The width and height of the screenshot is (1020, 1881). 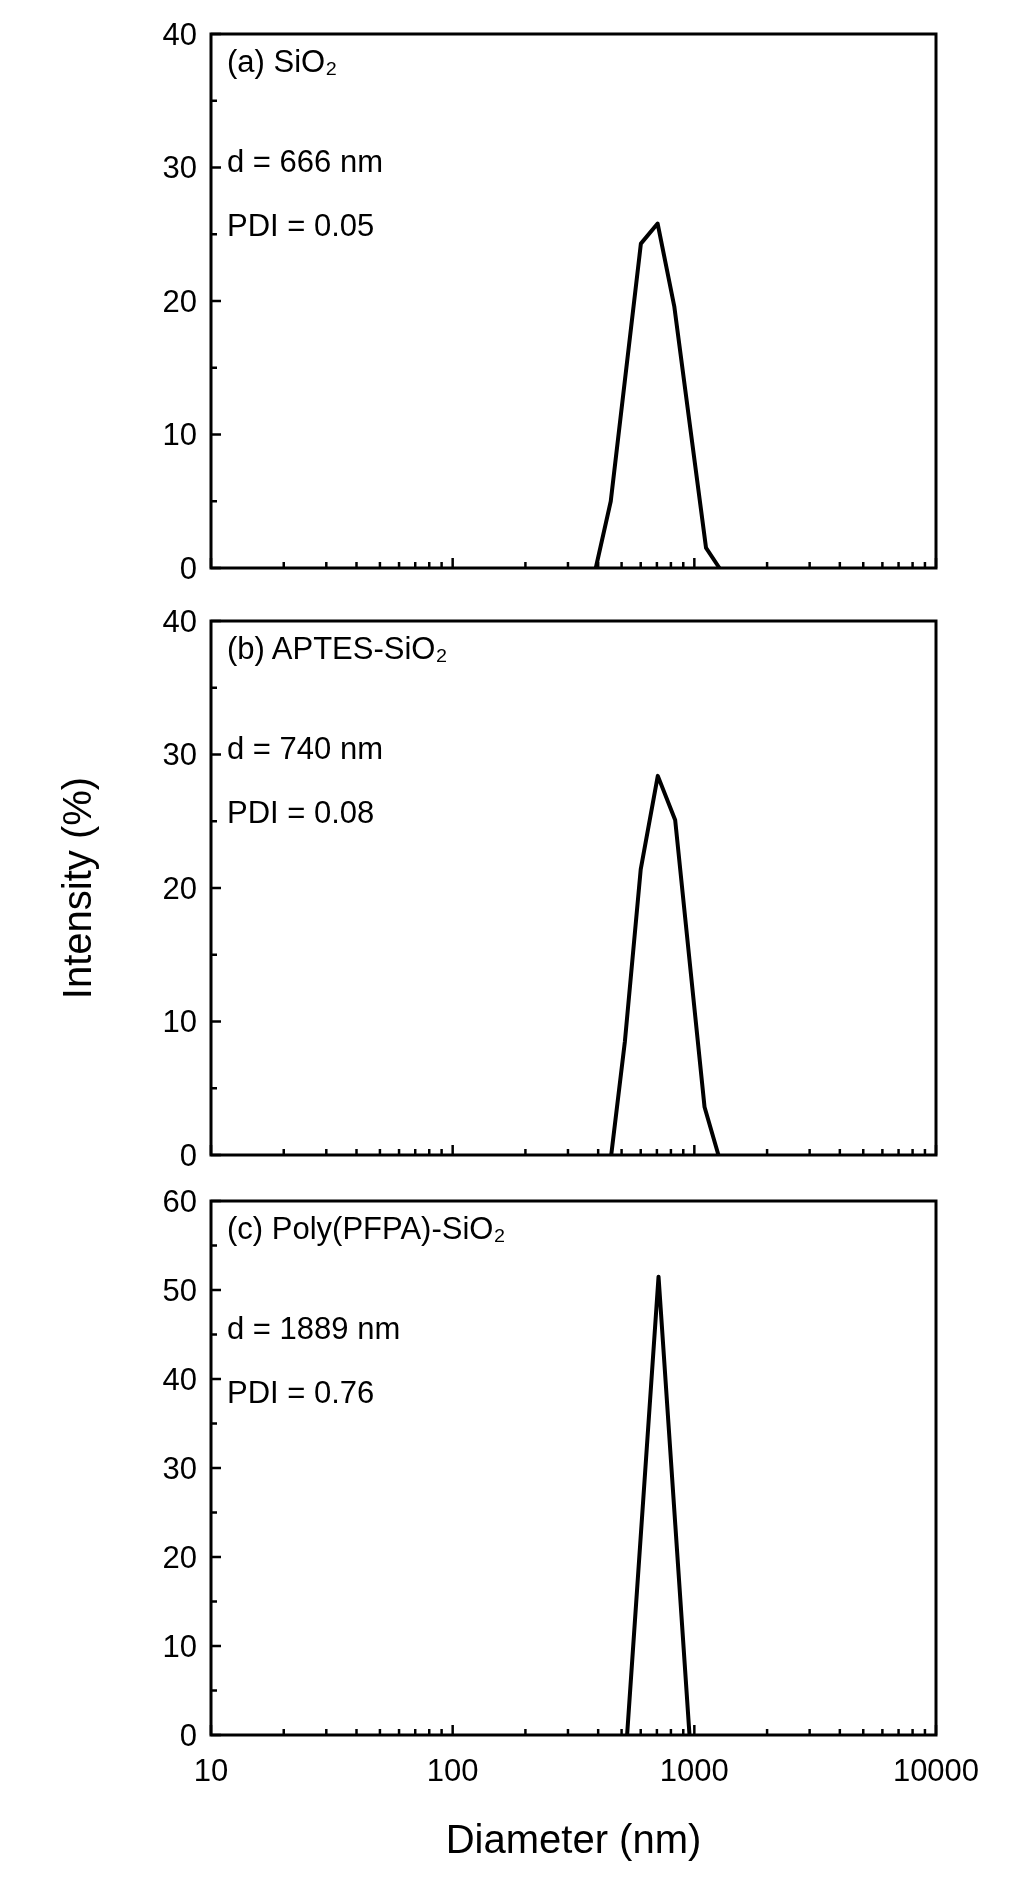 I want to click on x-tick-label: 1000, so click(x=694, y=1770).